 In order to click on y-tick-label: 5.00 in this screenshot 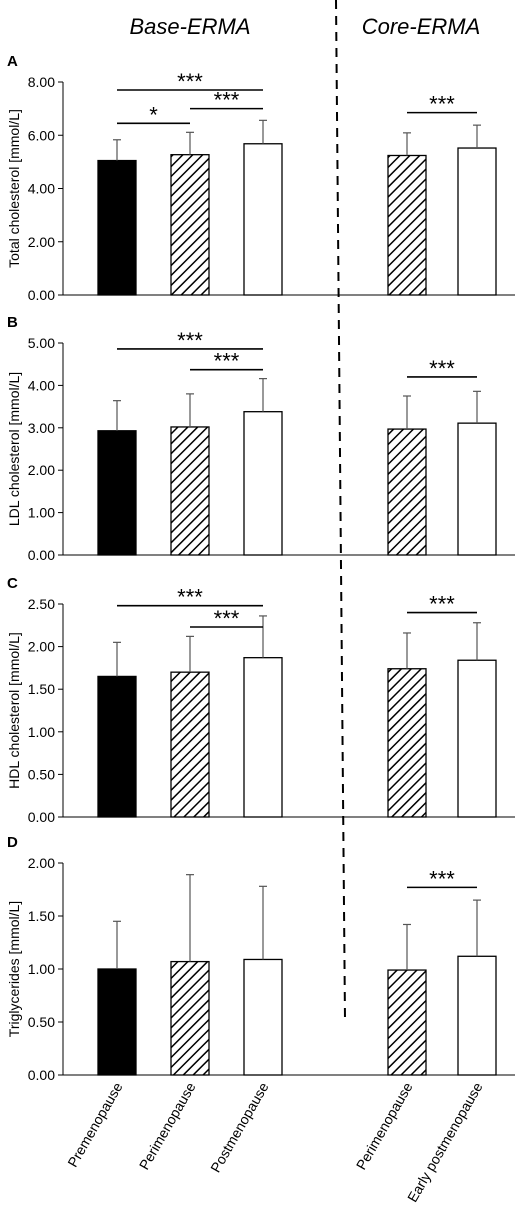, I will do `click(41, 343)`.